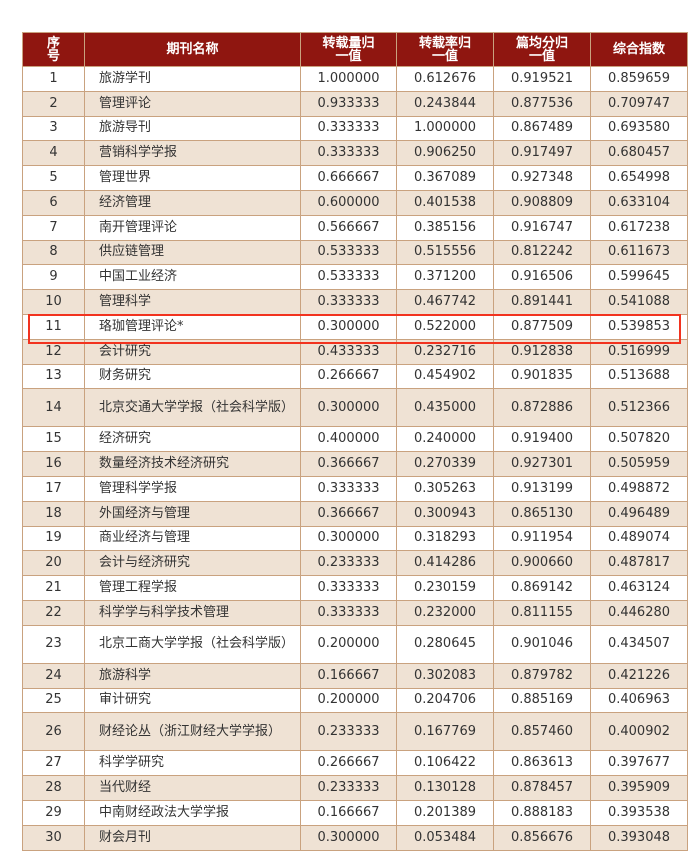 The image size is (700, 859). What do you see at coordinates (639, 103) in the screenshot?
I see `cell-composite-index: 0.709747` at bounding box center [639, 103].